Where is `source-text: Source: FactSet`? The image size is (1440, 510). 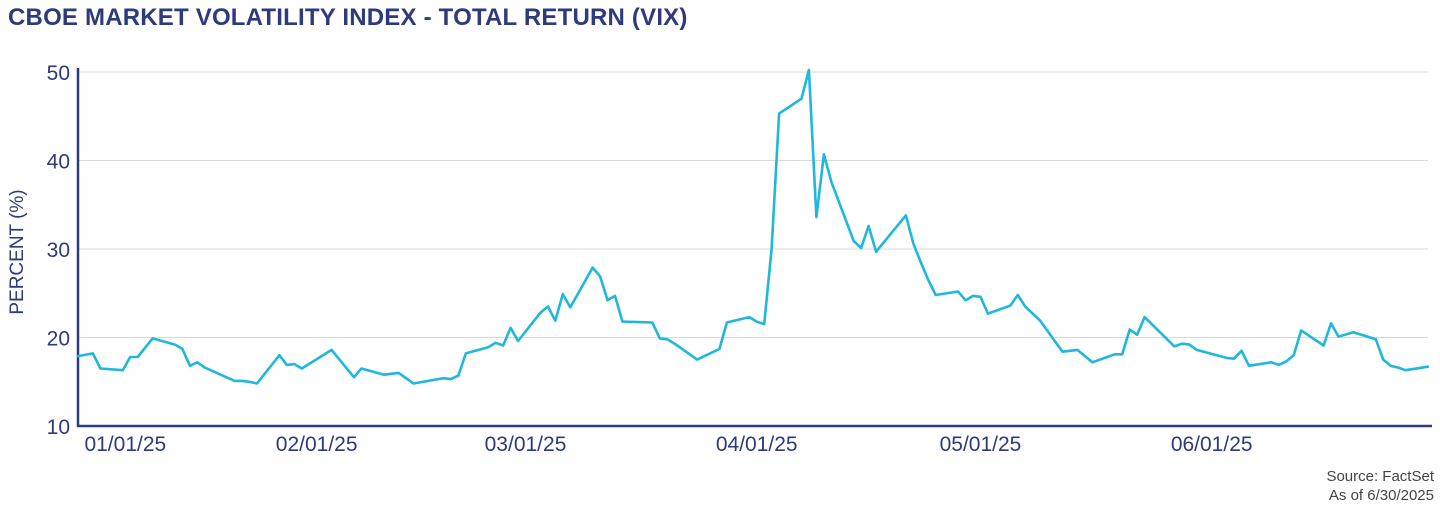
source-text: Source: FactSet is located at coordinates (1380, 476).